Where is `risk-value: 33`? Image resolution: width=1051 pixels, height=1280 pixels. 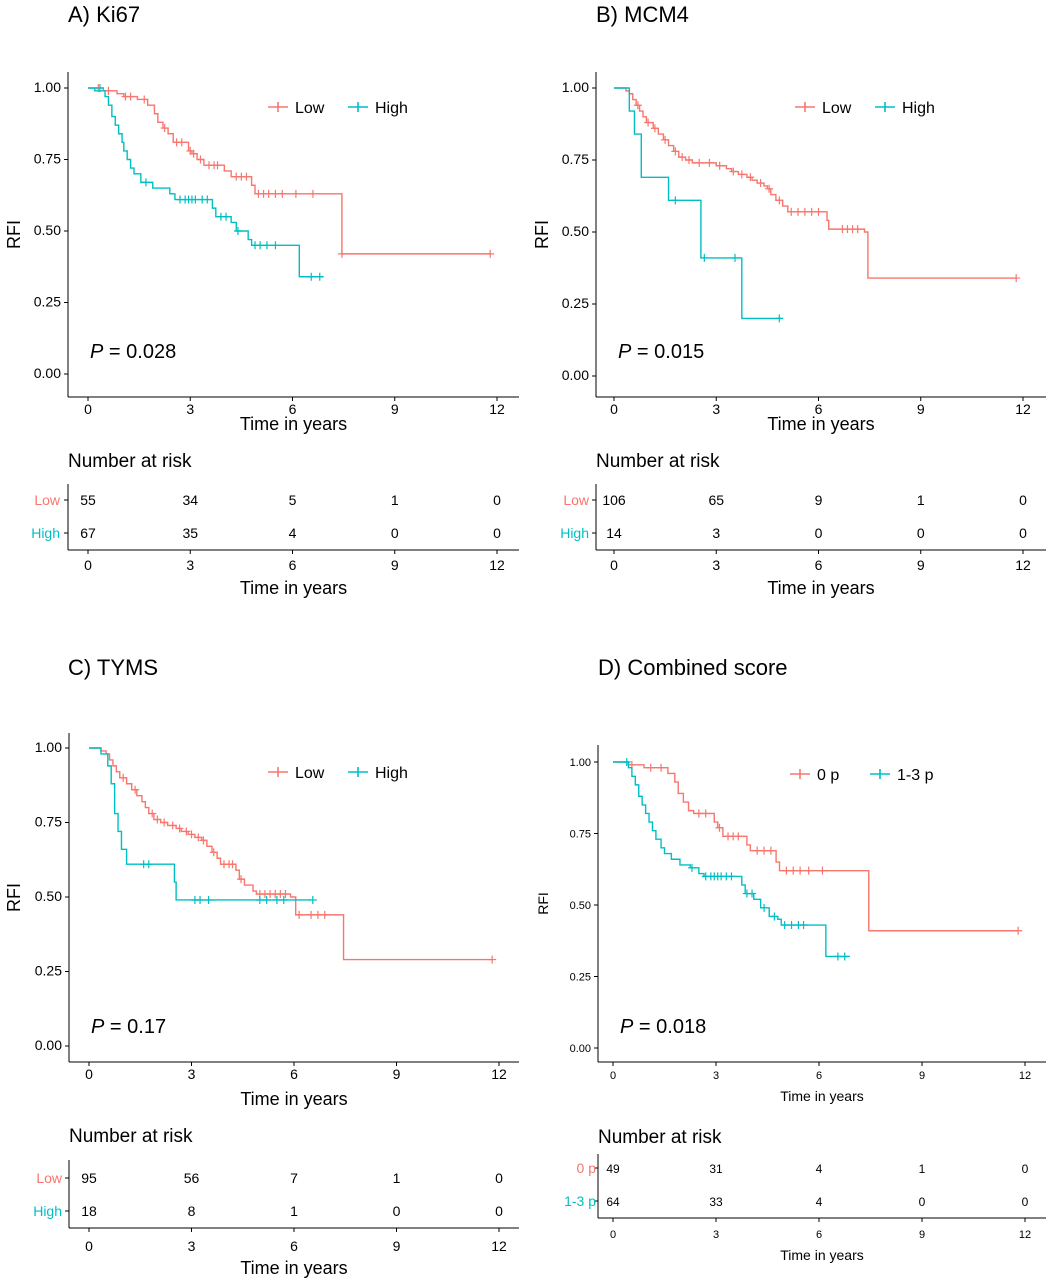 risk-value: 33 is located at coordinates (716, 1202).